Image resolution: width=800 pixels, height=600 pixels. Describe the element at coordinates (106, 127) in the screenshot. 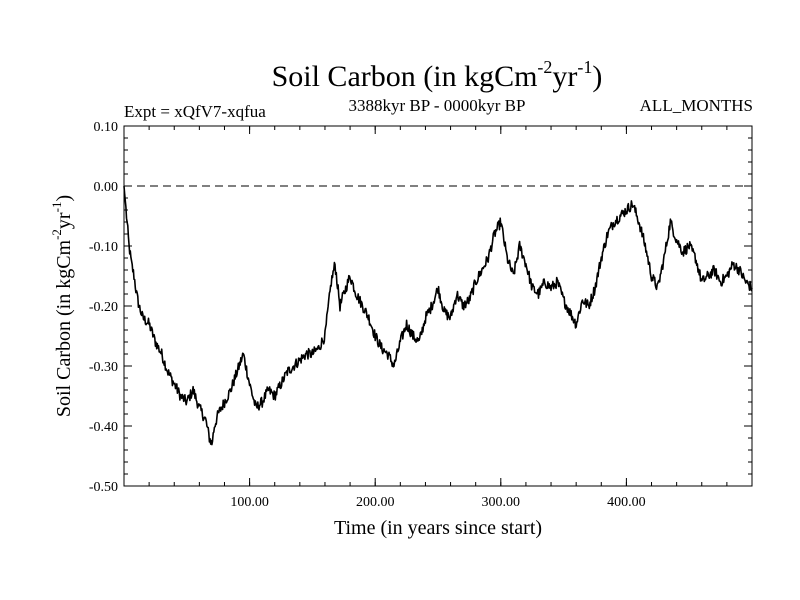

I see `y-tick-label: 0.10` at that location.